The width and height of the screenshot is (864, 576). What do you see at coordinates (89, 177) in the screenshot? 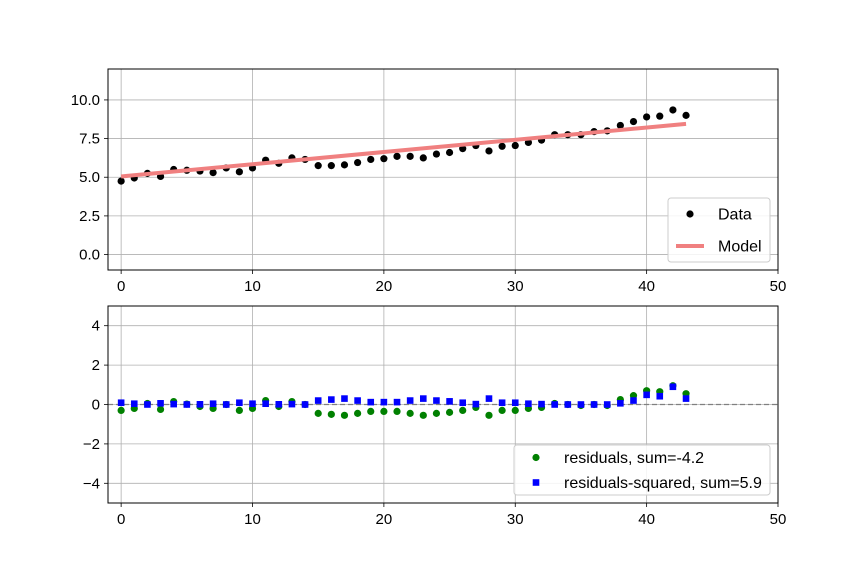
I see `y-tick-label: 5.0` at bounding box center [89, 177].